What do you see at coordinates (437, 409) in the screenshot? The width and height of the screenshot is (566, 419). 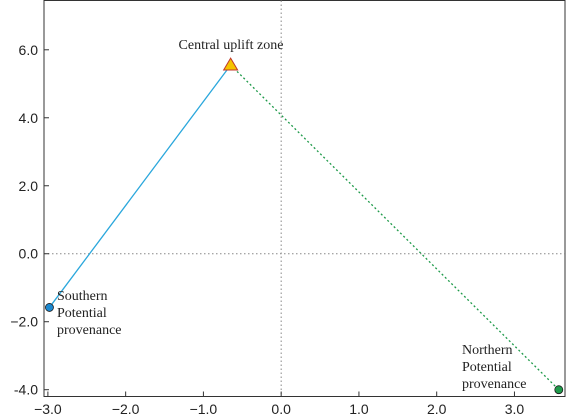 I see `x-tick-label: 2.0` at bounding box center [437, 409].